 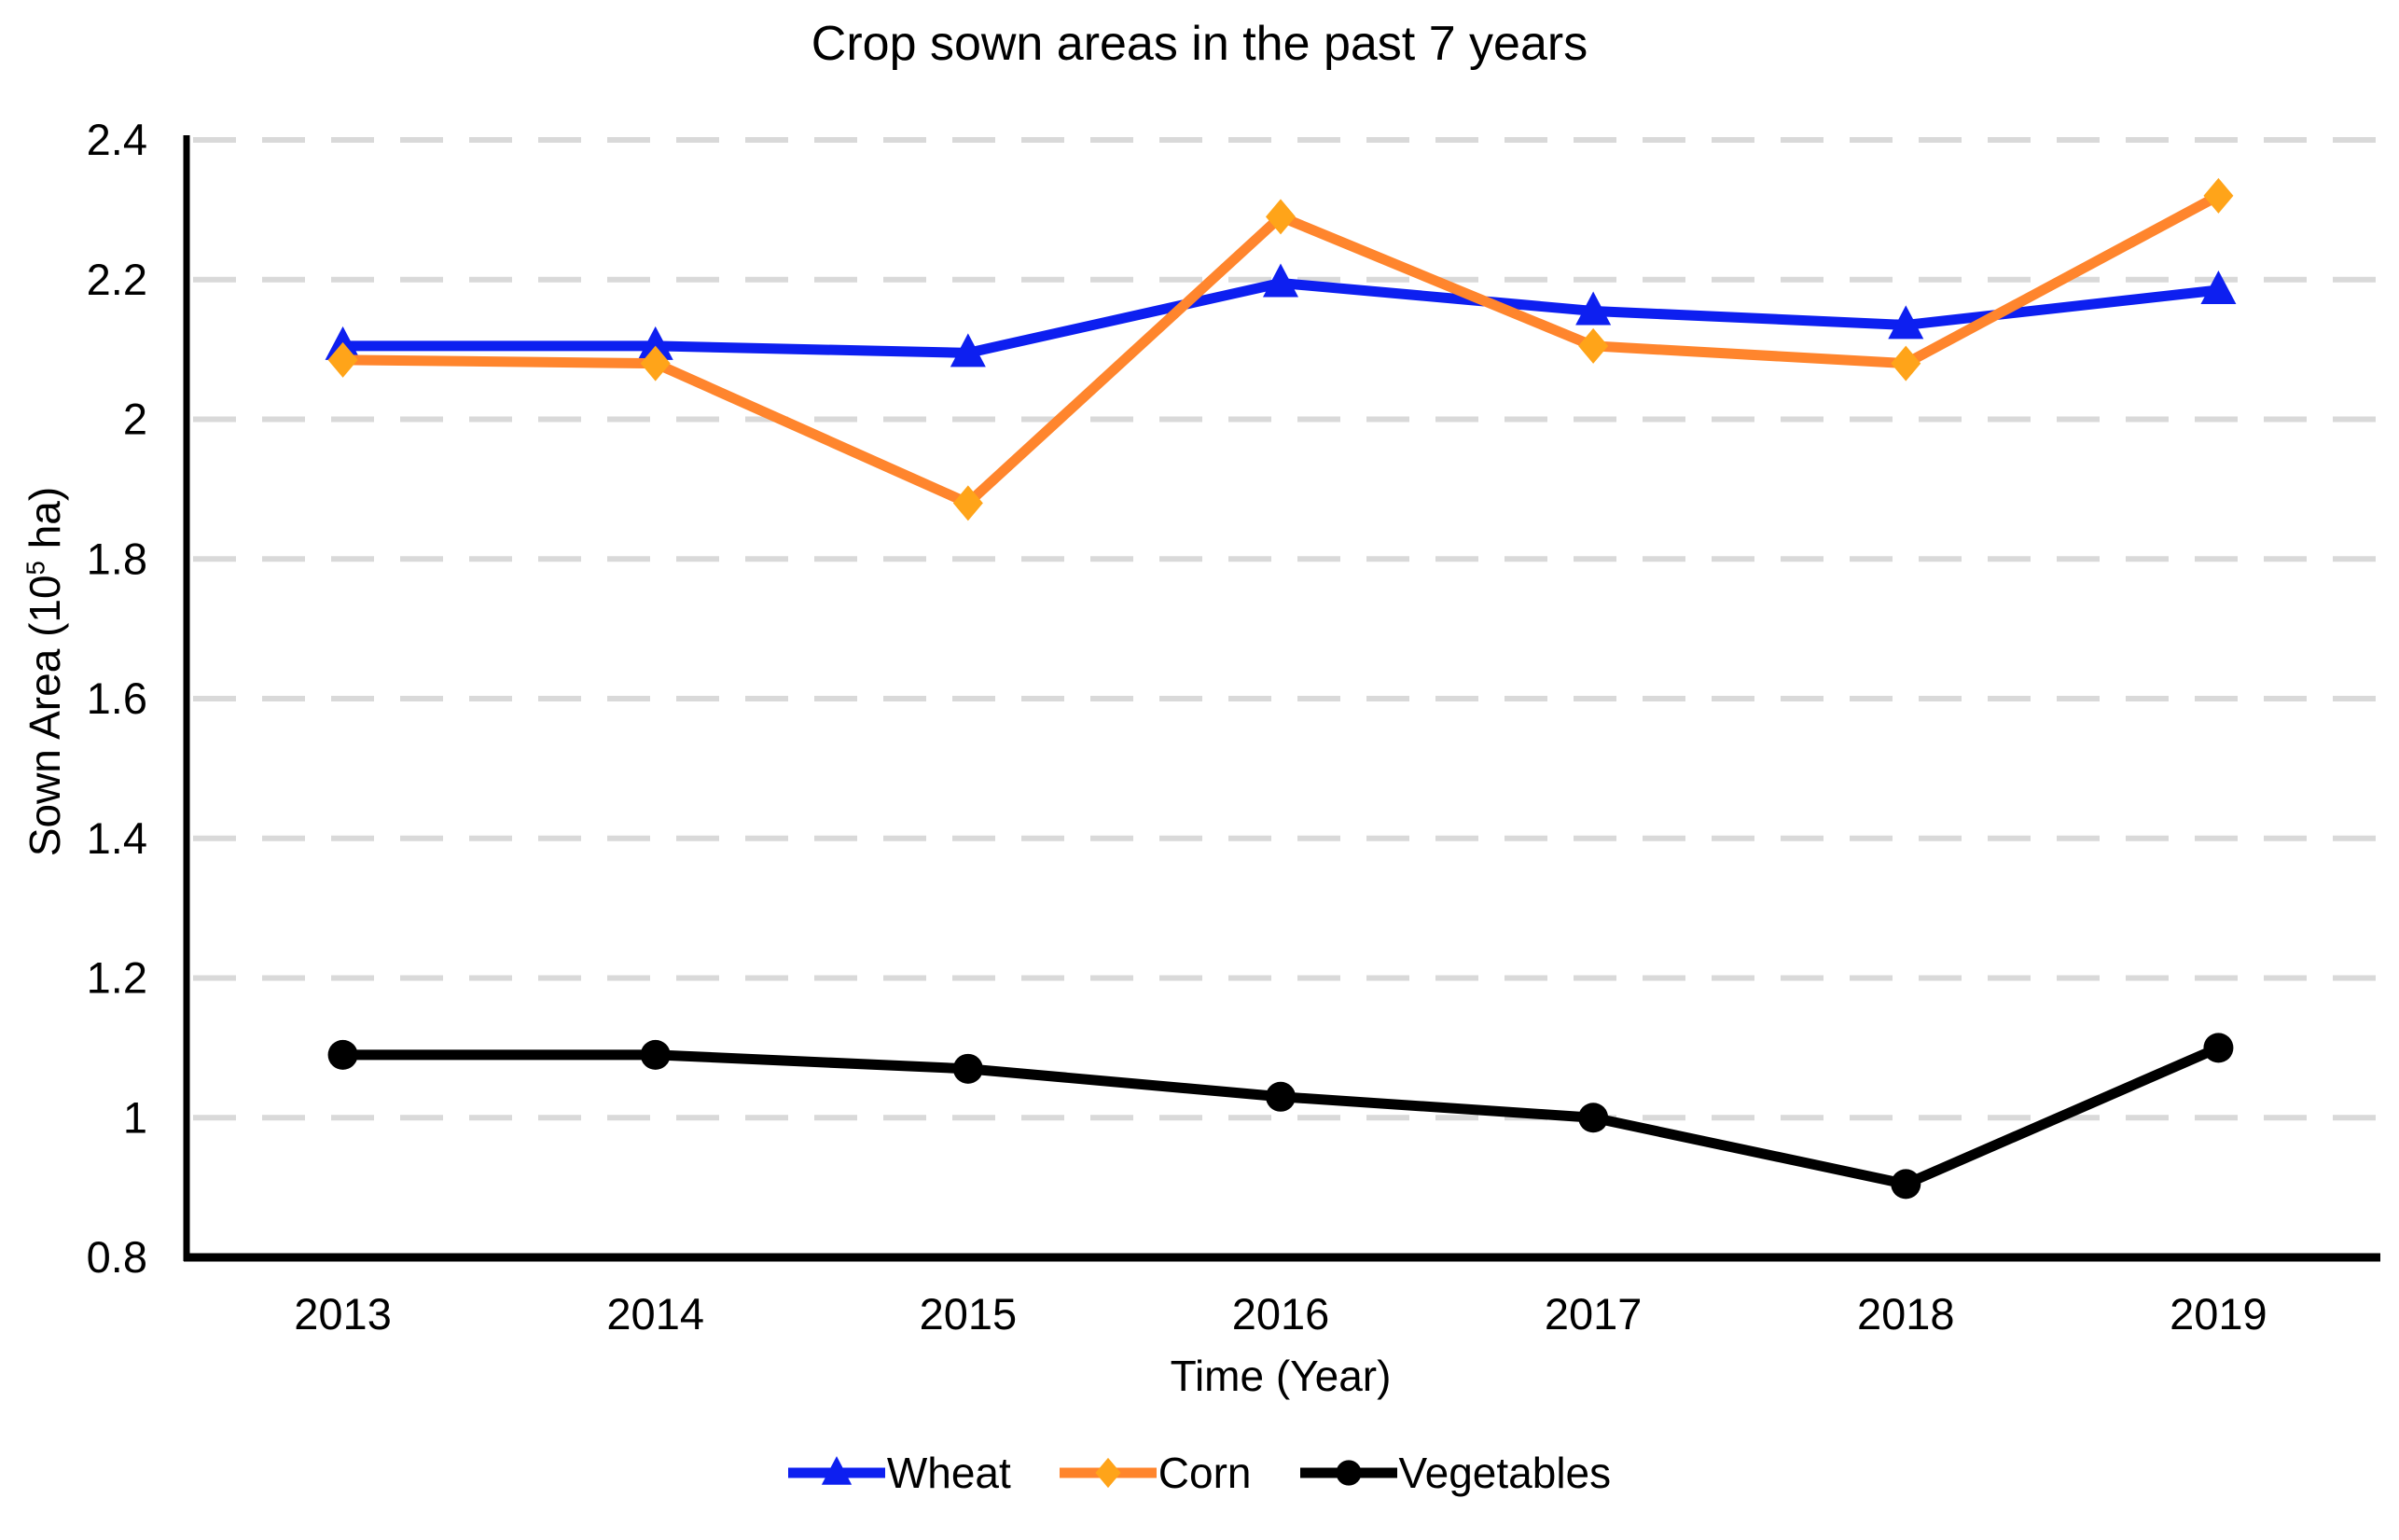 I want to click on legend: Wheat Corn Vegetables, so click(x=1199, y=1473).